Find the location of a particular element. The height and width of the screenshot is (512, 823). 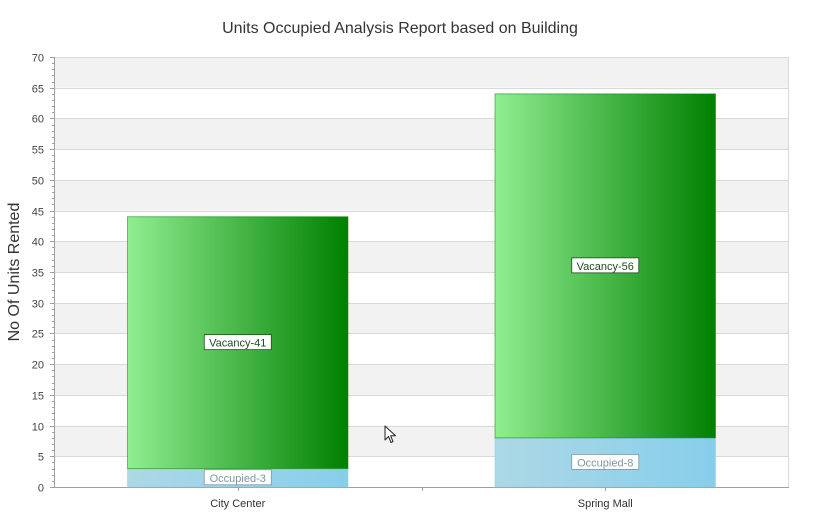

y-tick-label: 0 is located at coordinates (41, 489).